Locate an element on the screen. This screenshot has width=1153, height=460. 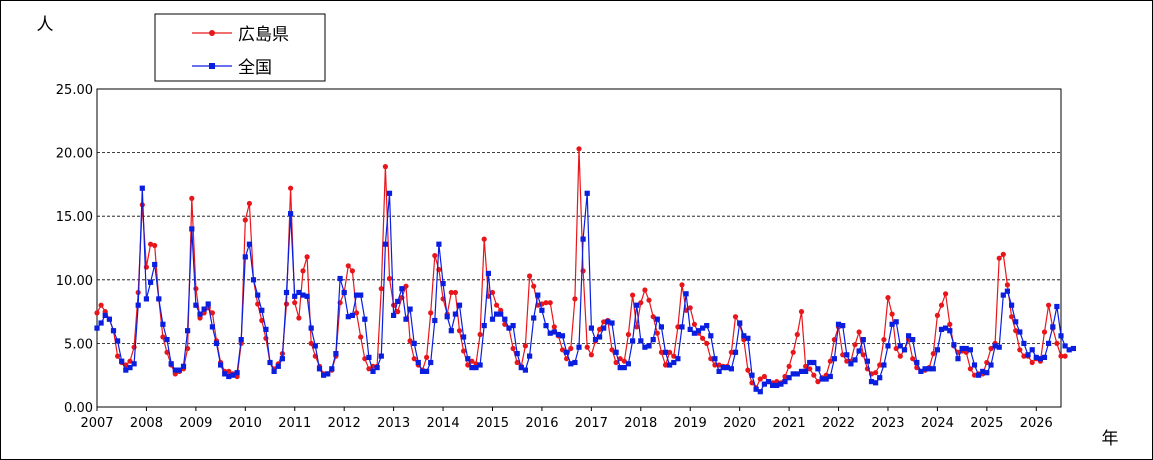
y-tick-label: 0.00 is located at coordinates (78, 408).